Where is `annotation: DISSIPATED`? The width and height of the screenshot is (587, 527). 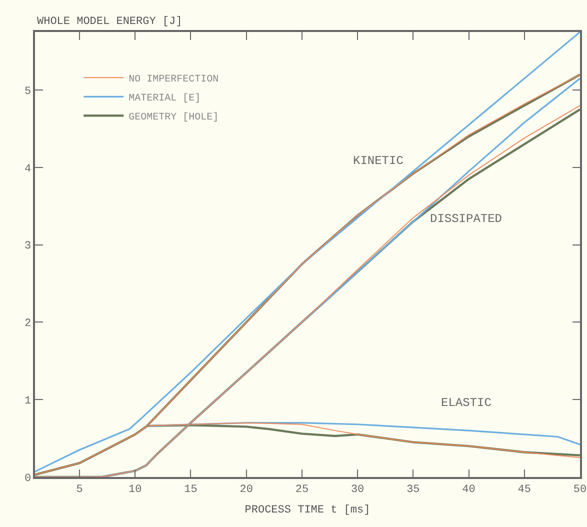
annotation: DISSIPATED is located at coordinates (466, 219).